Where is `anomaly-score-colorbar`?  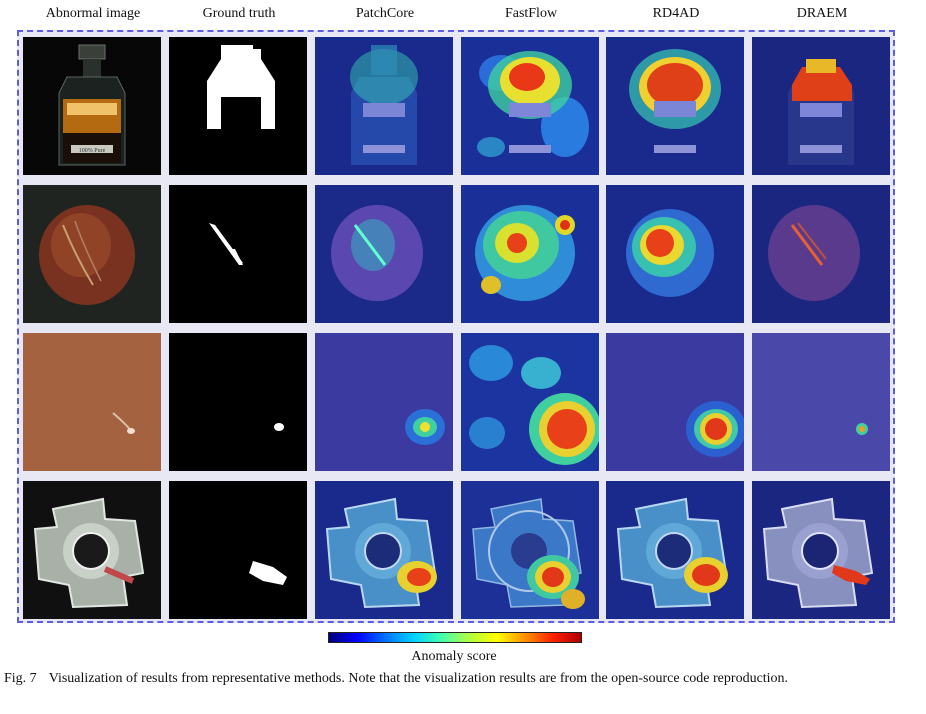 anomaly-score-colorbar is located at coordinates (455, 637).